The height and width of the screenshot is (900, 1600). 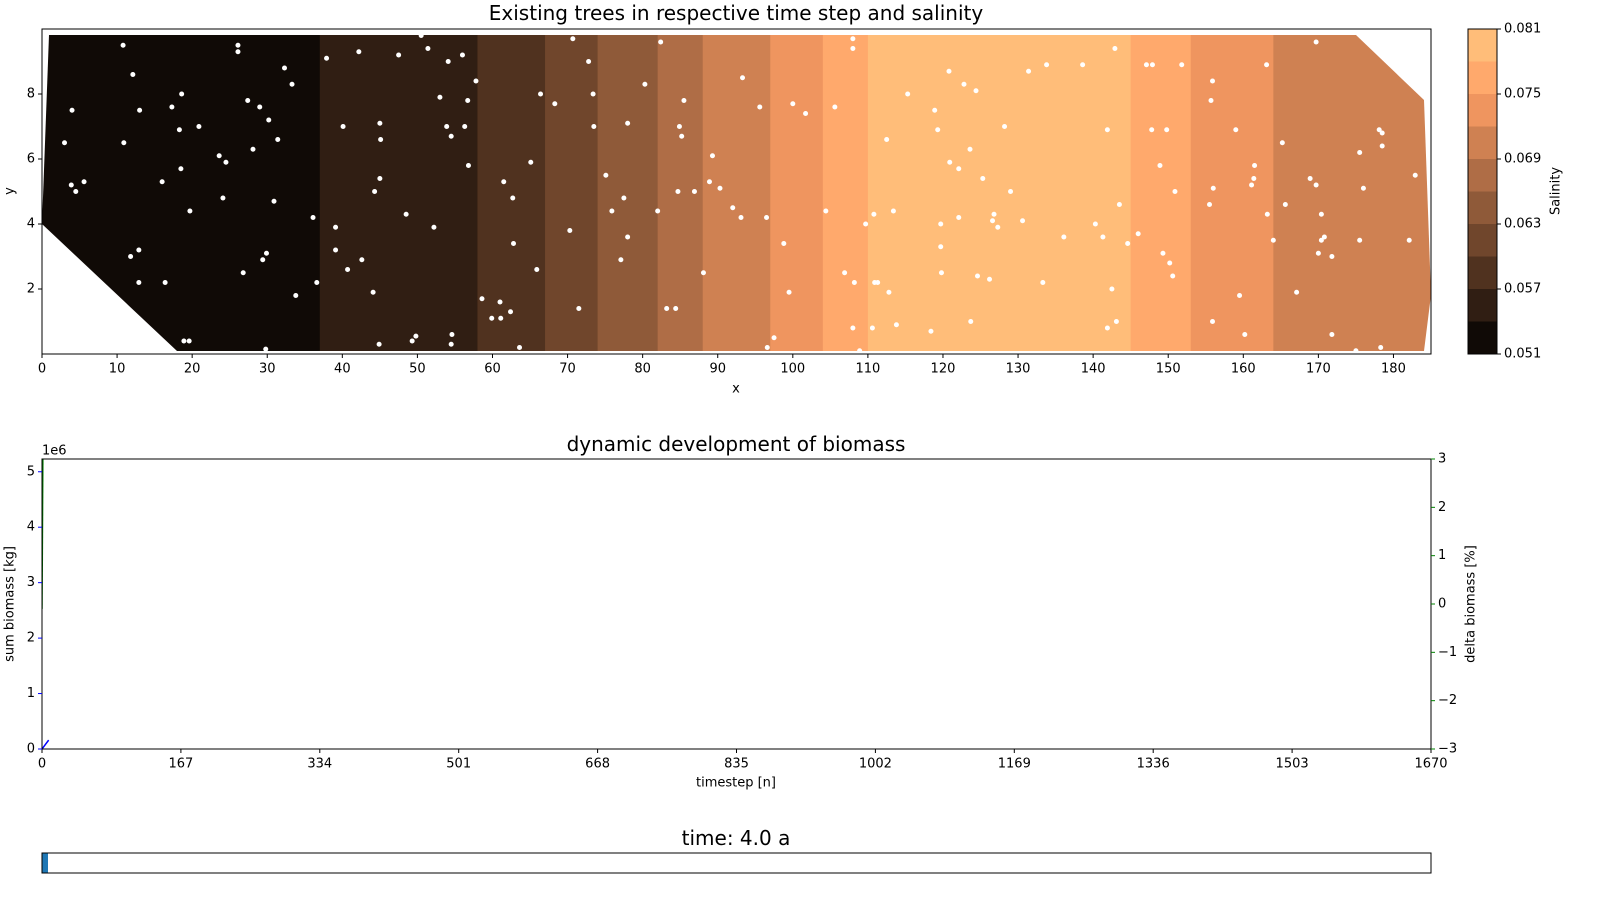 I want to click on x-tick-label: 1670, so click(x=1430, y=764).